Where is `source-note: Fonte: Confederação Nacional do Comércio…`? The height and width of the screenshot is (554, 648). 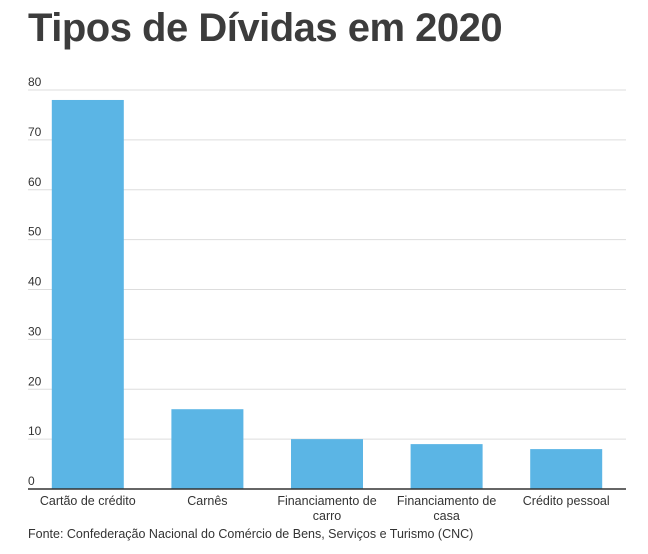
source-note: Fonte: Confederação Nacional do Comércio… is located at coordinates (251, 534).